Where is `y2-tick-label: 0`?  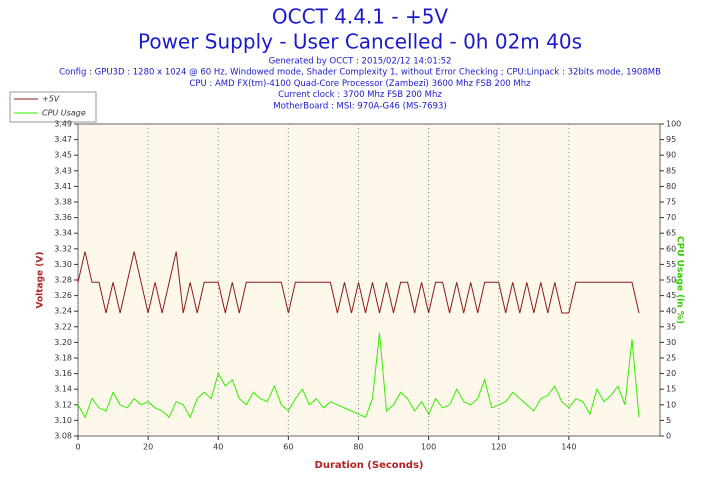
y2-tick-label: 0 is located at coordinates (668, 436).